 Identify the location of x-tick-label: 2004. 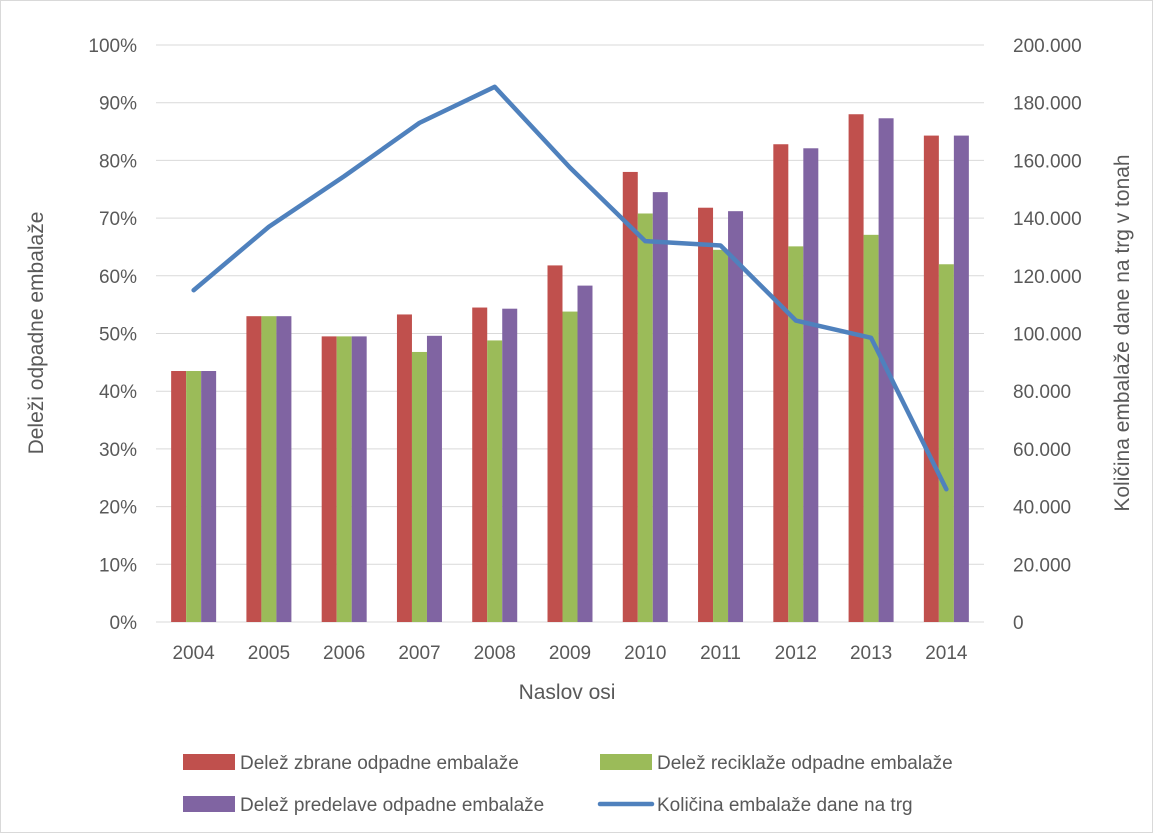
(193, 653).